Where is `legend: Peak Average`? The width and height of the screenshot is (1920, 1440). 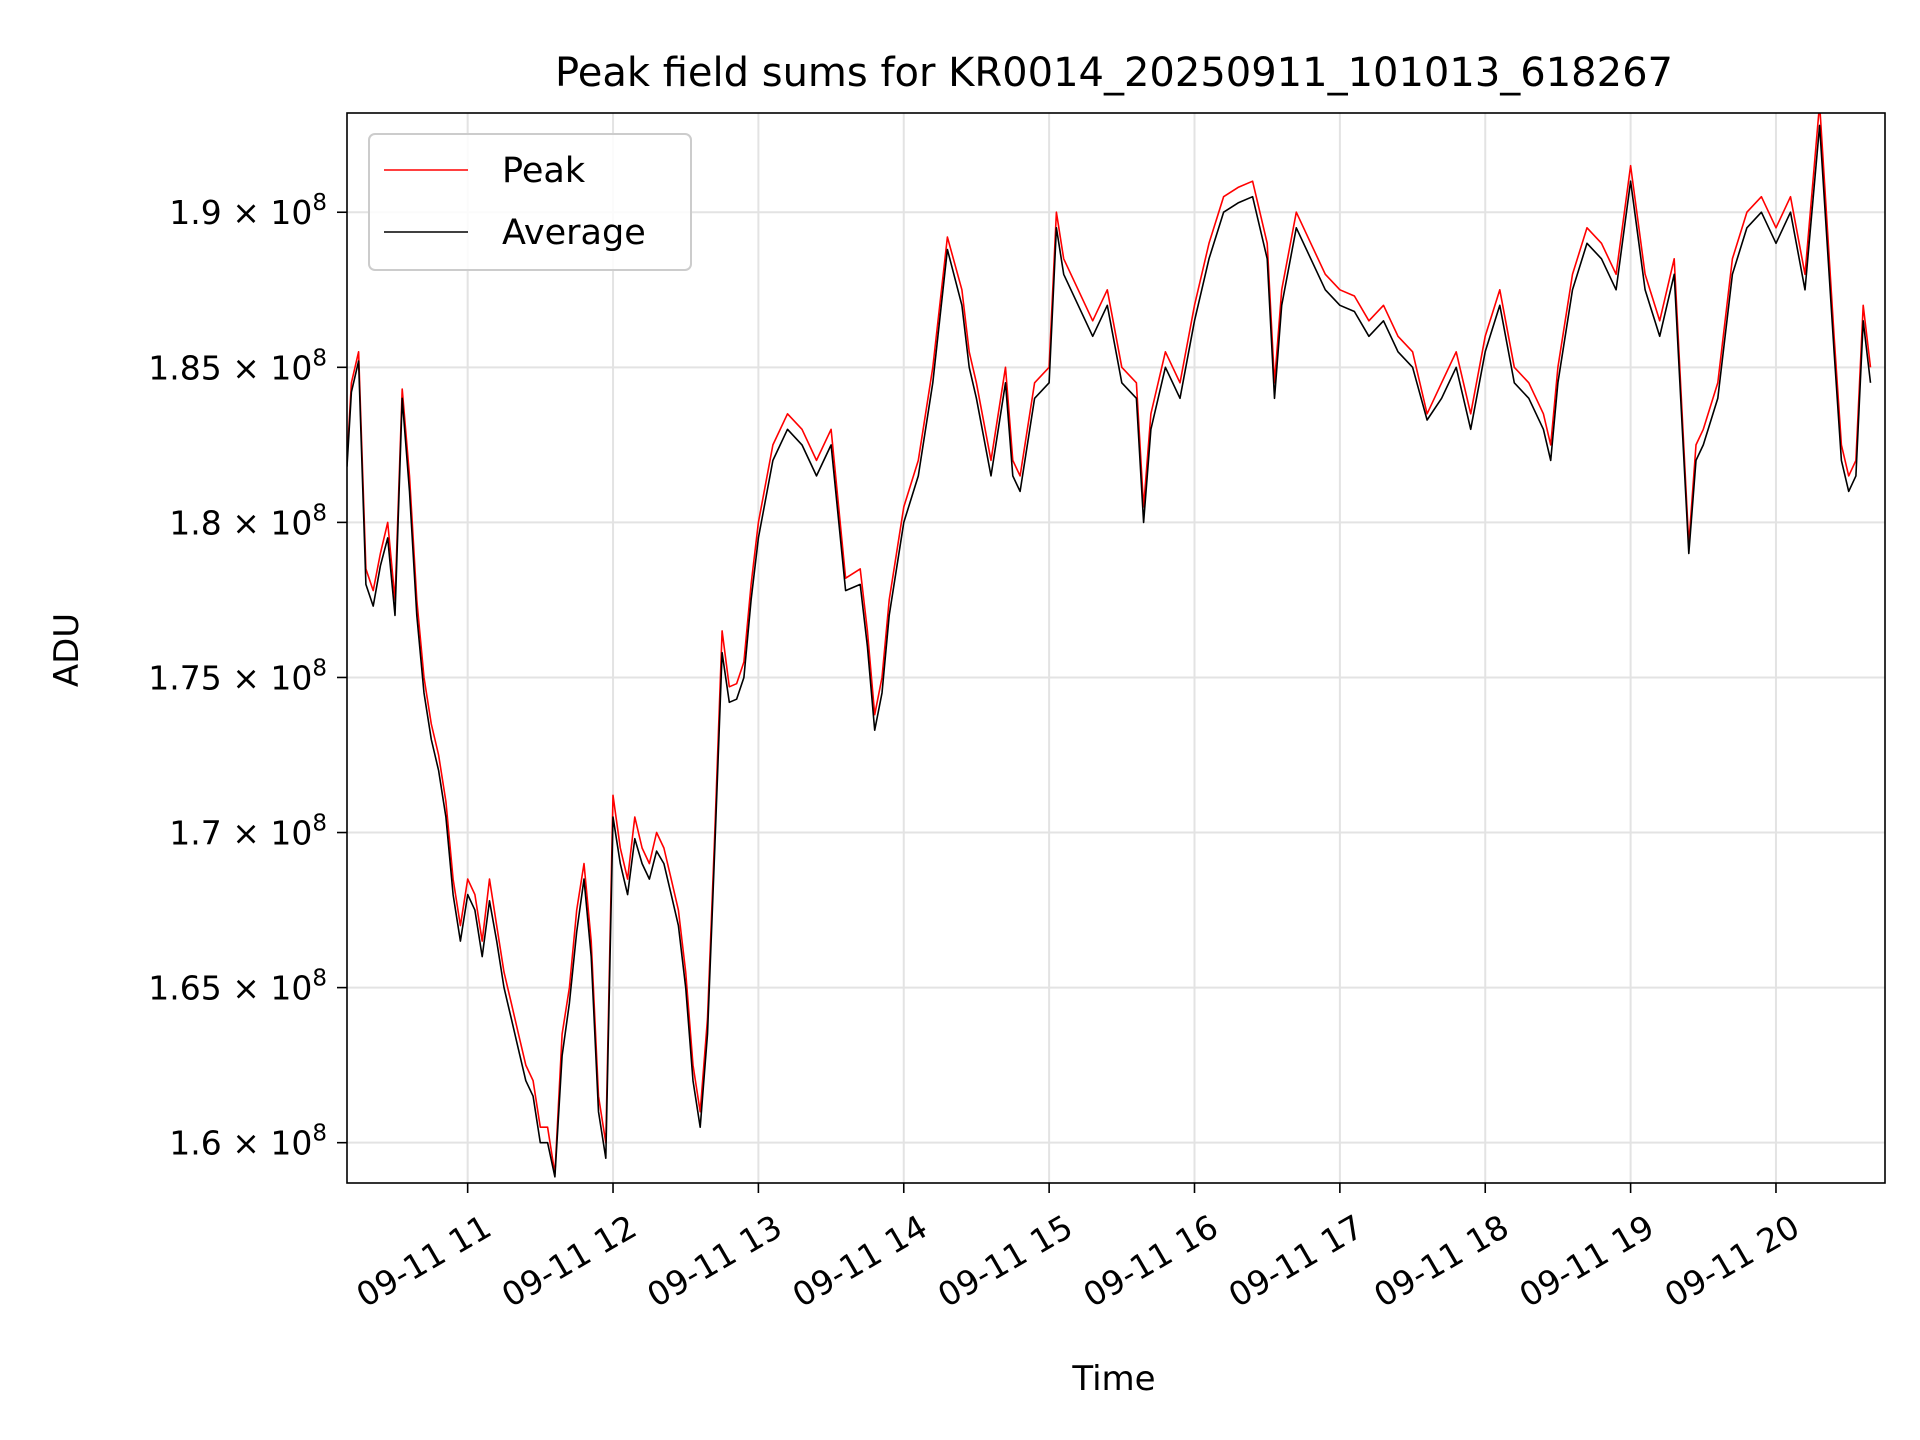 legend: Peak Average is located at coordinates (530, 202).